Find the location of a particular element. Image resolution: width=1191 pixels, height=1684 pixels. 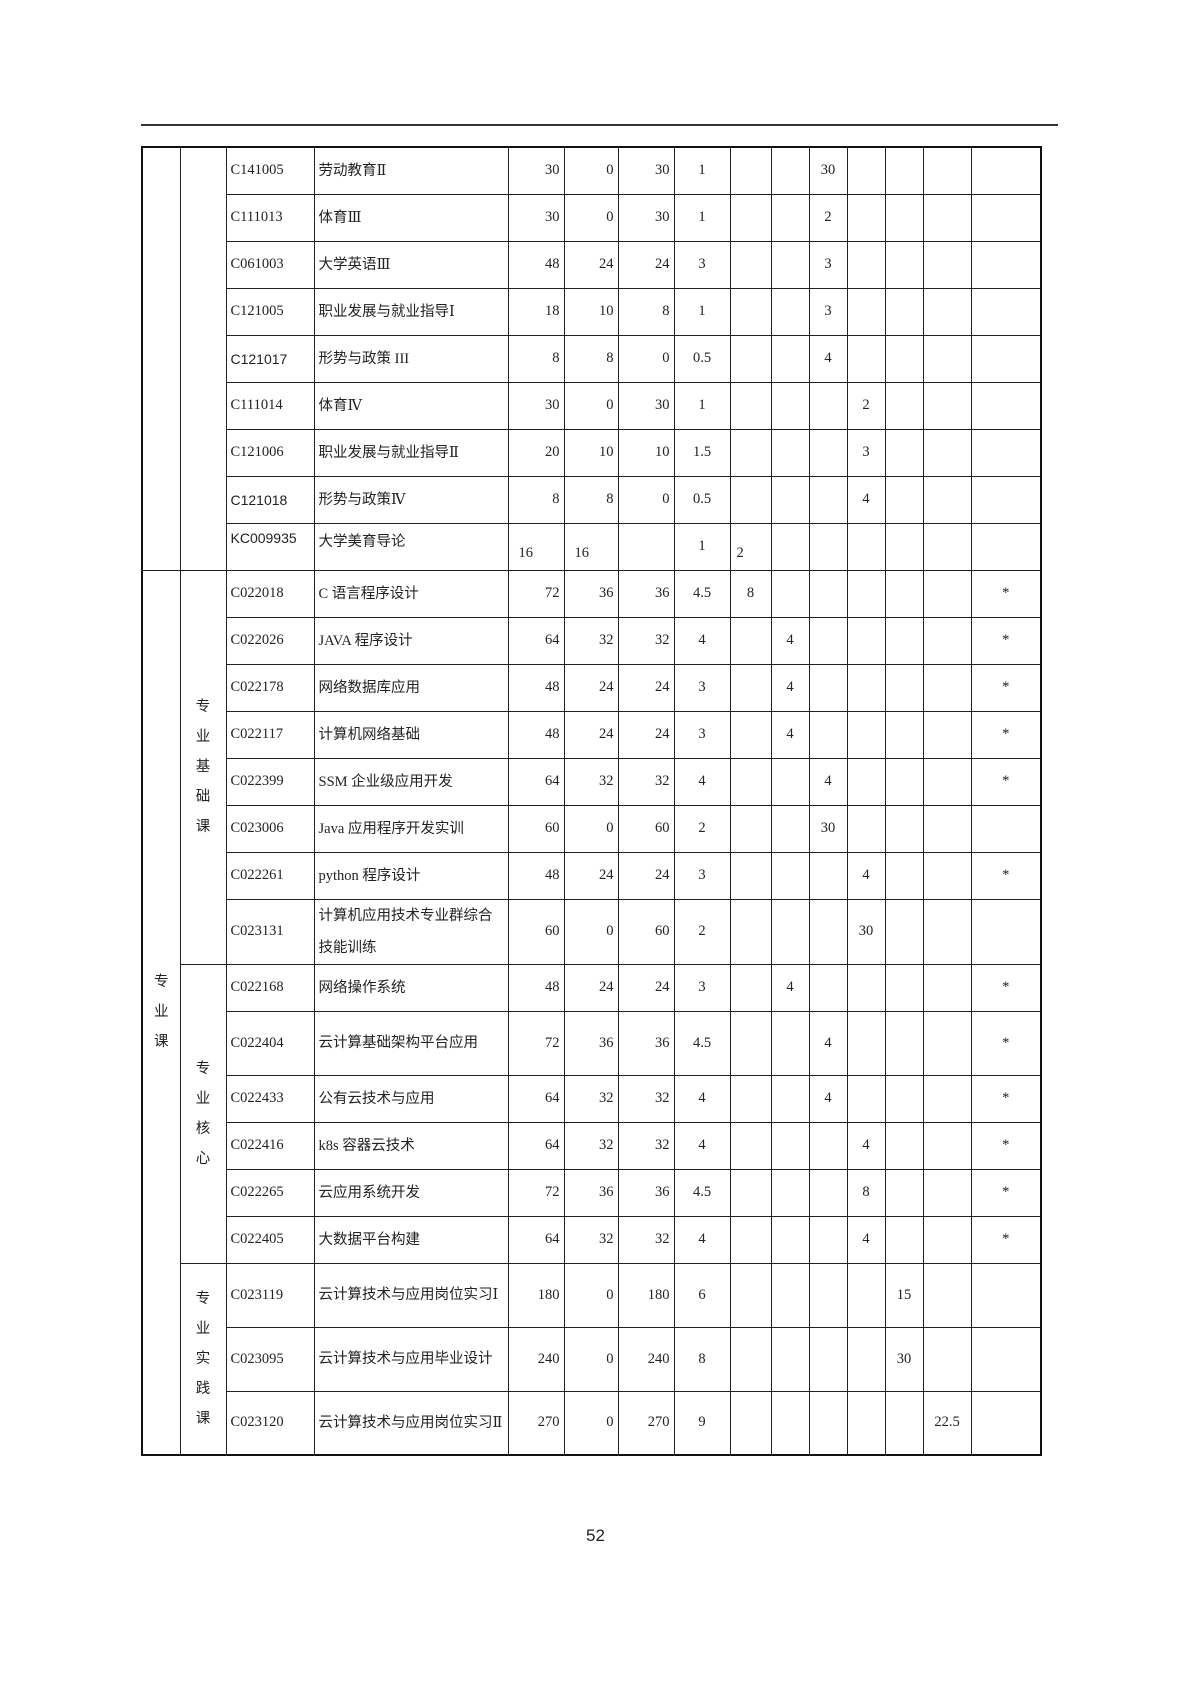

semester-hours-3: 30 is located at coordinates (828, 828).